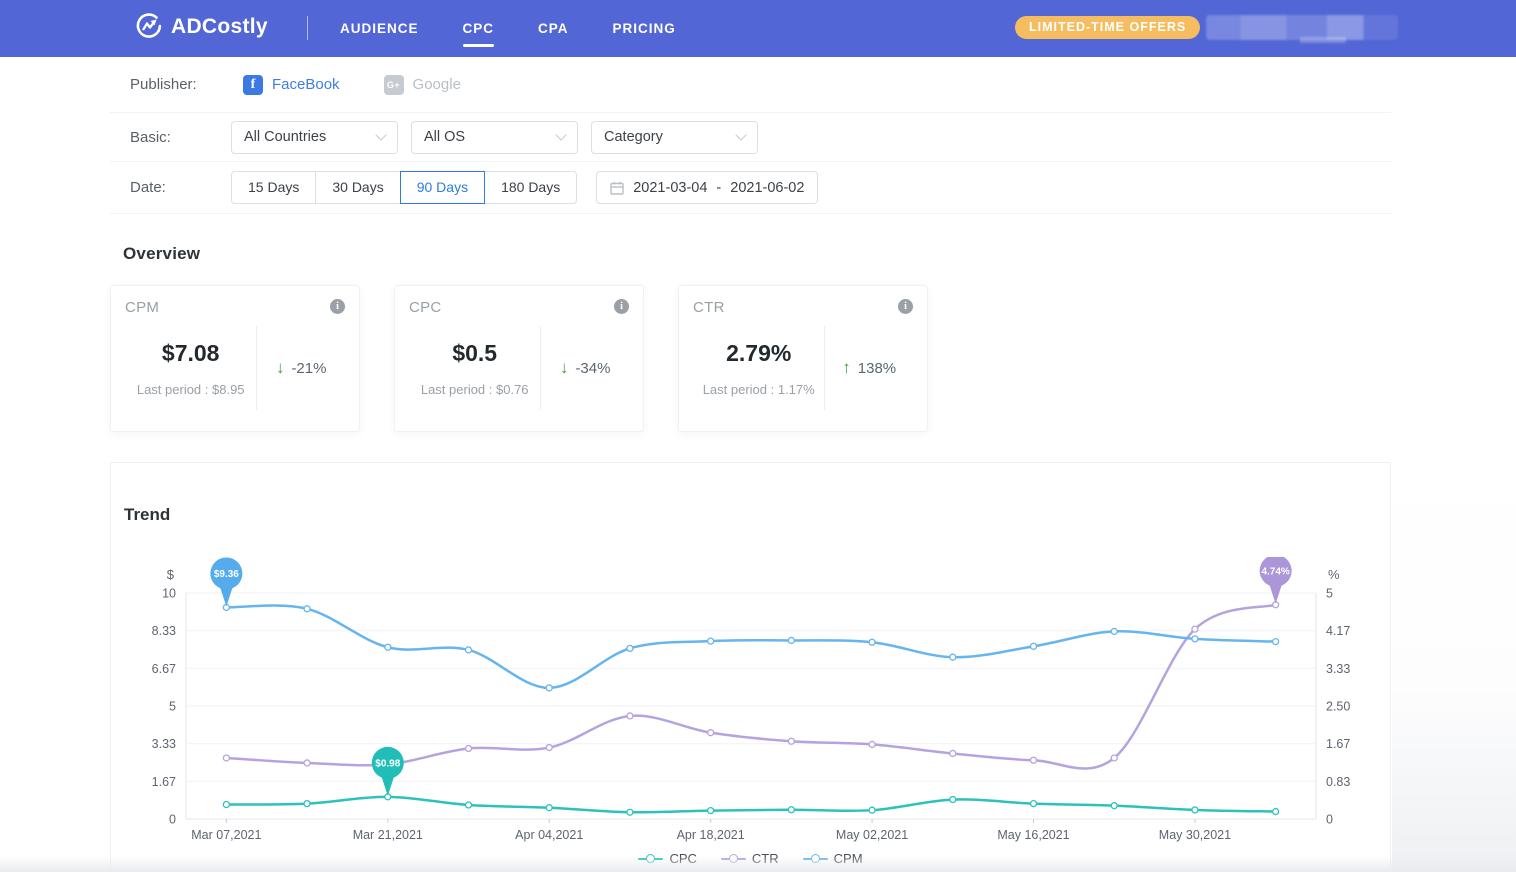  I want to click on arrow-up-icon: ↑, so click(846, 367).